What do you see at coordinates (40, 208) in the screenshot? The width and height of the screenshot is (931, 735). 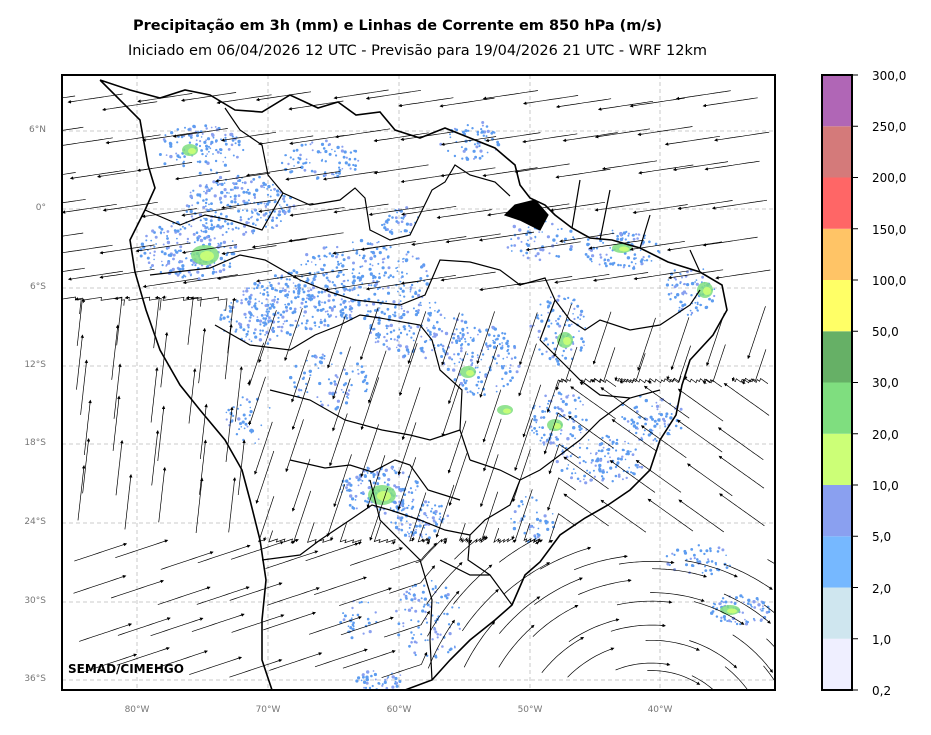 I see `lat-label: 0°` at bounding box center [40, 208].